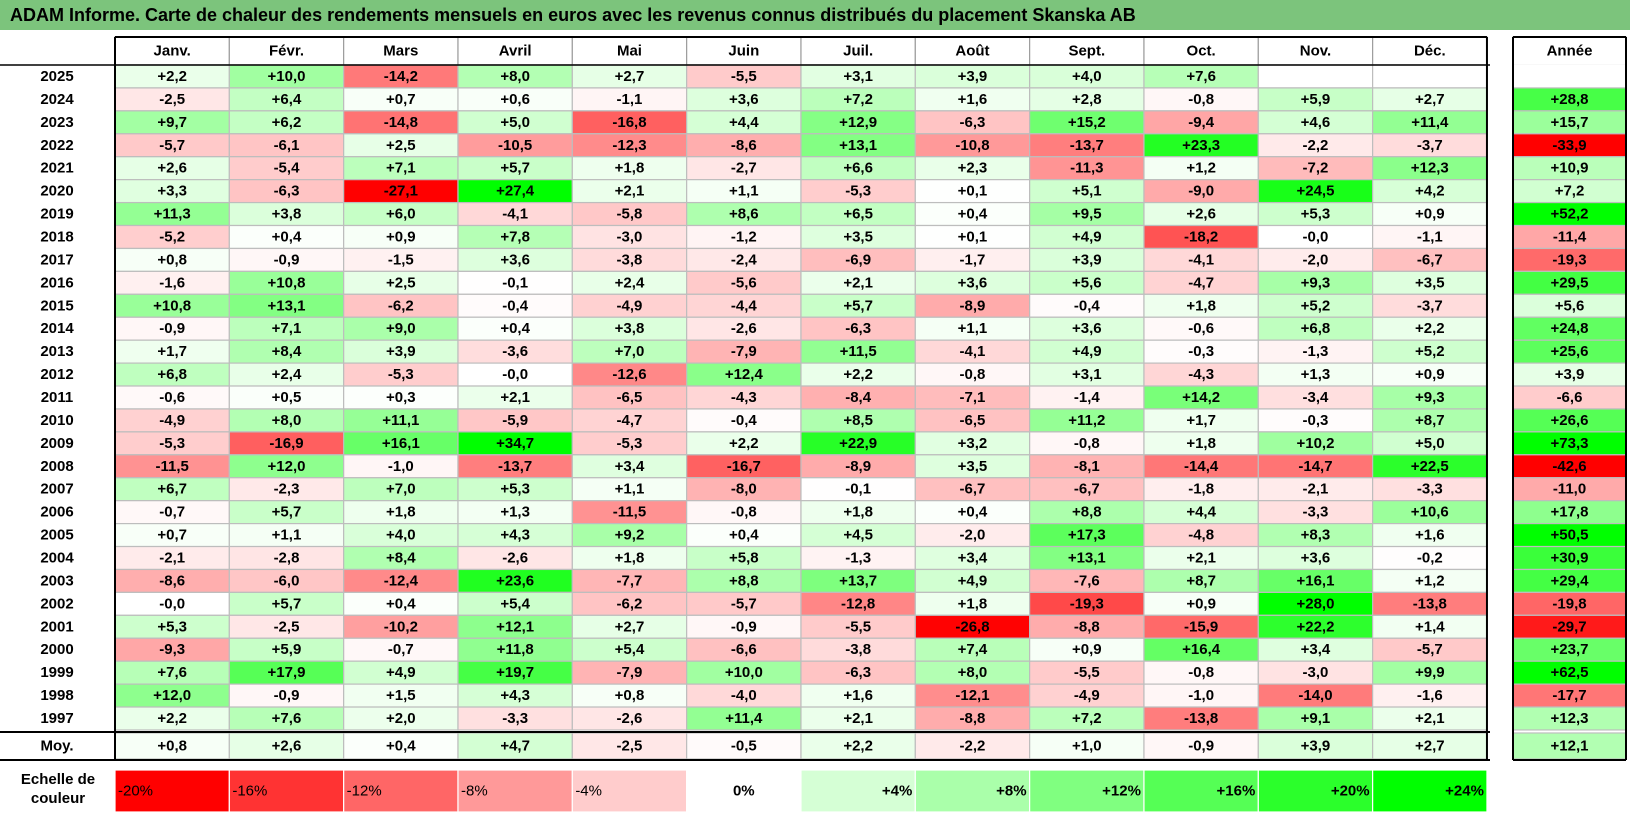 The image size is (1630, 815). Describe the element at coordinates (1087, 51) in the screenshot. I see `month-header-cell` at that location.